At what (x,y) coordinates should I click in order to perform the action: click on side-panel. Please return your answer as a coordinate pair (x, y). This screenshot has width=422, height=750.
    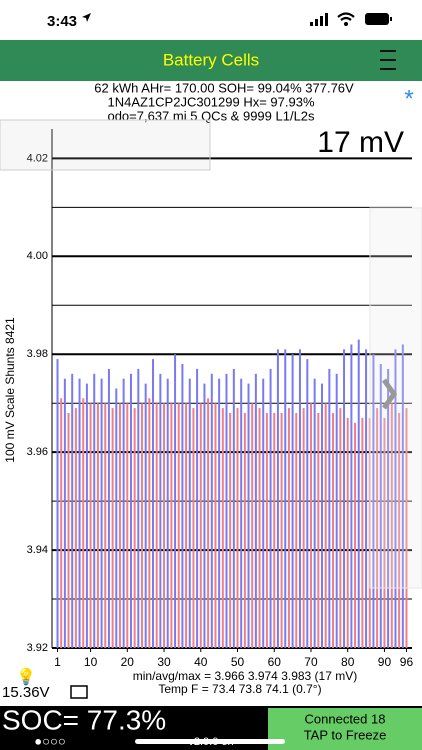
    Looking at the image, I should click on (395, 398).